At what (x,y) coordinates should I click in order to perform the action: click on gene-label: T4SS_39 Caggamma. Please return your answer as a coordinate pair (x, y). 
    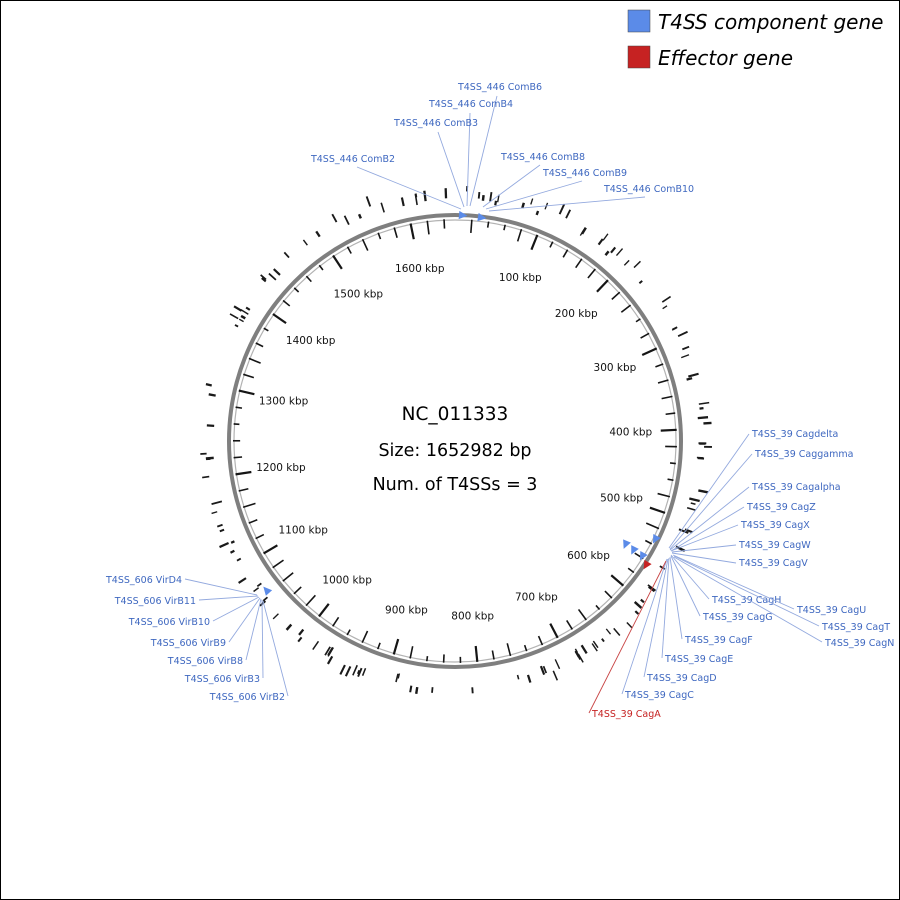
    Looking at the image, I should click on (803, 454).